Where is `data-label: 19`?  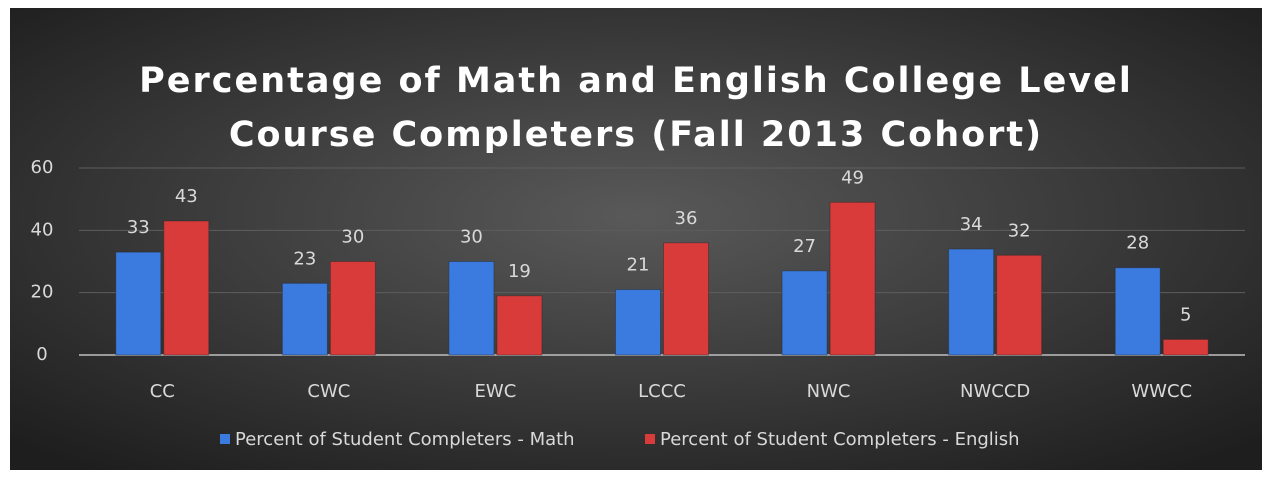 data-label: 19 is located at coordinates (519, 271).